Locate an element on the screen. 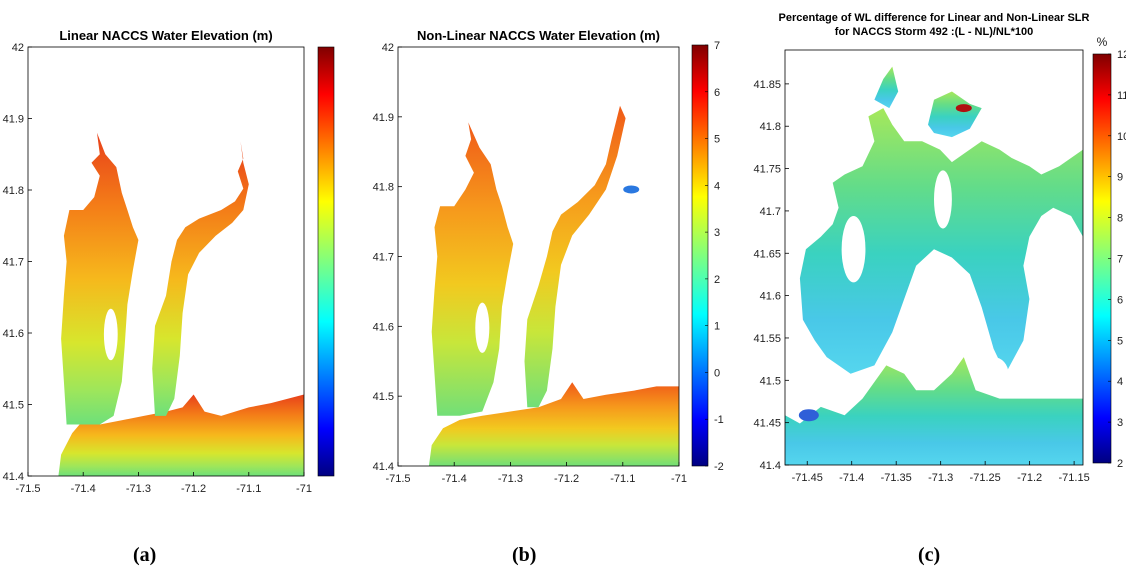  colorbar-tick-label: 9 is located at coordinates (1120, 178).